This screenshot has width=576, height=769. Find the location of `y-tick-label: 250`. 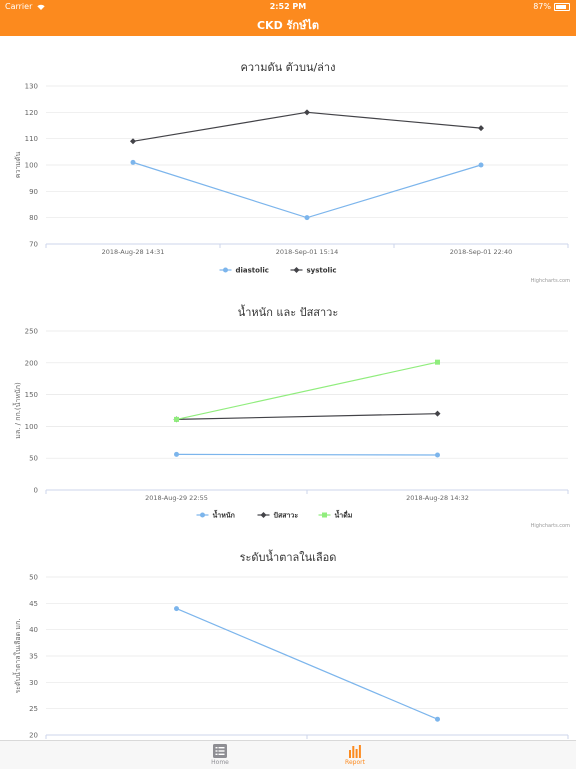

y-tick-label: 250 is located at coordinates (31, 332).